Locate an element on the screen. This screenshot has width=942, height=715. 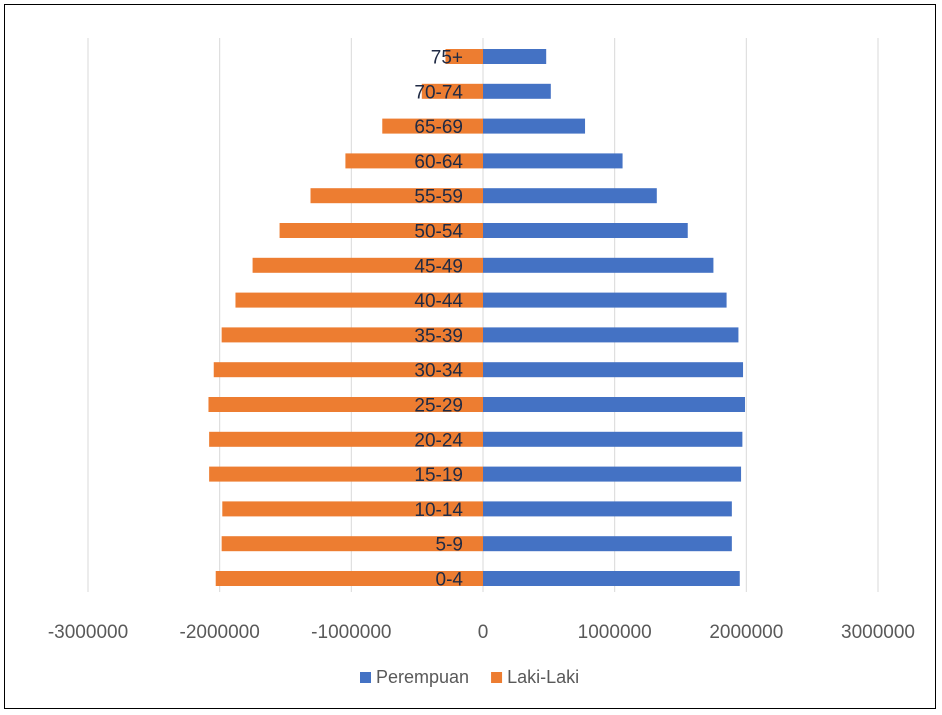
category-label: 70-74 is located at coordinates (438, 92).